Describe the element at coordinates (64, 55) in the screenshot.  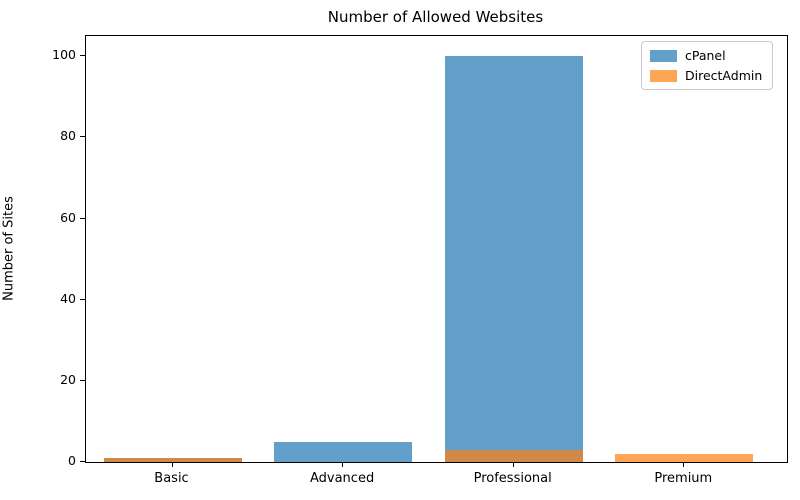
I see `y-tick-label-100: 100` at that location.